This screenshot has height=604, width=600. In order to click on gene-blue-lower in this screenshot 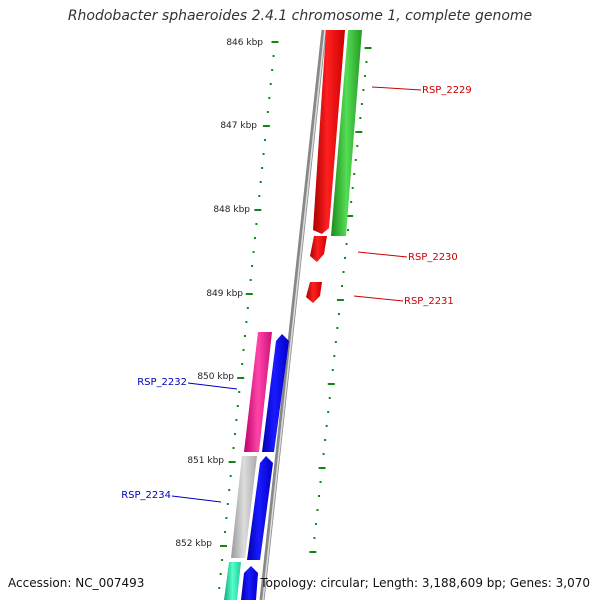, I will do `click(260, 508)`.